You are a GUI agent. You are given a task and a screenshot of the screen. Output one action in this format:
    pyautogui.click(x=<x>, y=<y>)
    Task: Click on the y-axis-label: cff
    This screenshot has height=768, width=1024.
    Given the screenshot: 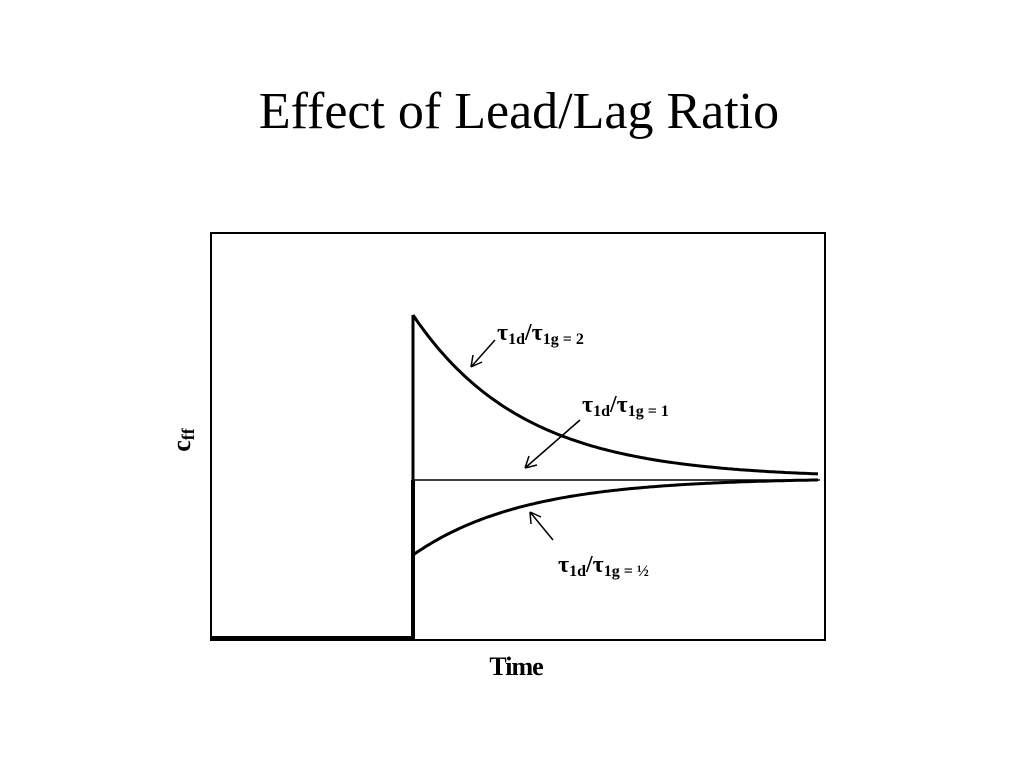 What is the action you would take?
    pyautogui.click(x=182, y=439)
    